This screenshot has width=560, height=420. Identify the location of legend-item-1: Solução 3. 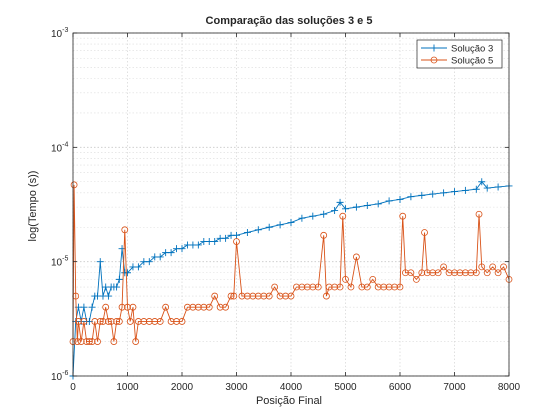
(457, 49).